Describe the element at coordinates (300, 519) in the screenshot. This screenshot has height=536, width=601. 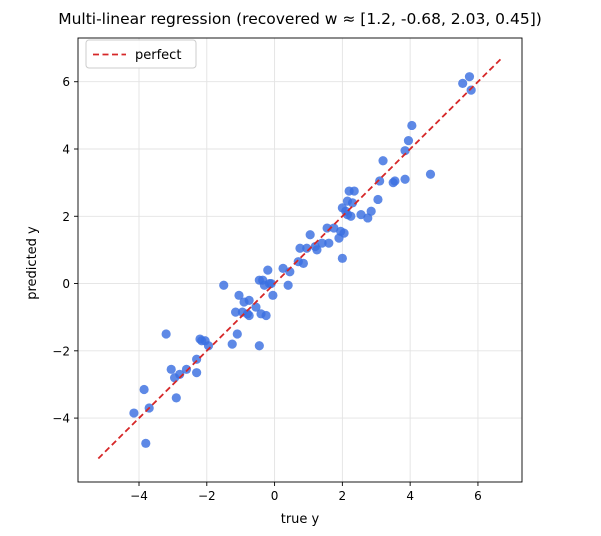
I see `x-axis-label: true y` at that location.